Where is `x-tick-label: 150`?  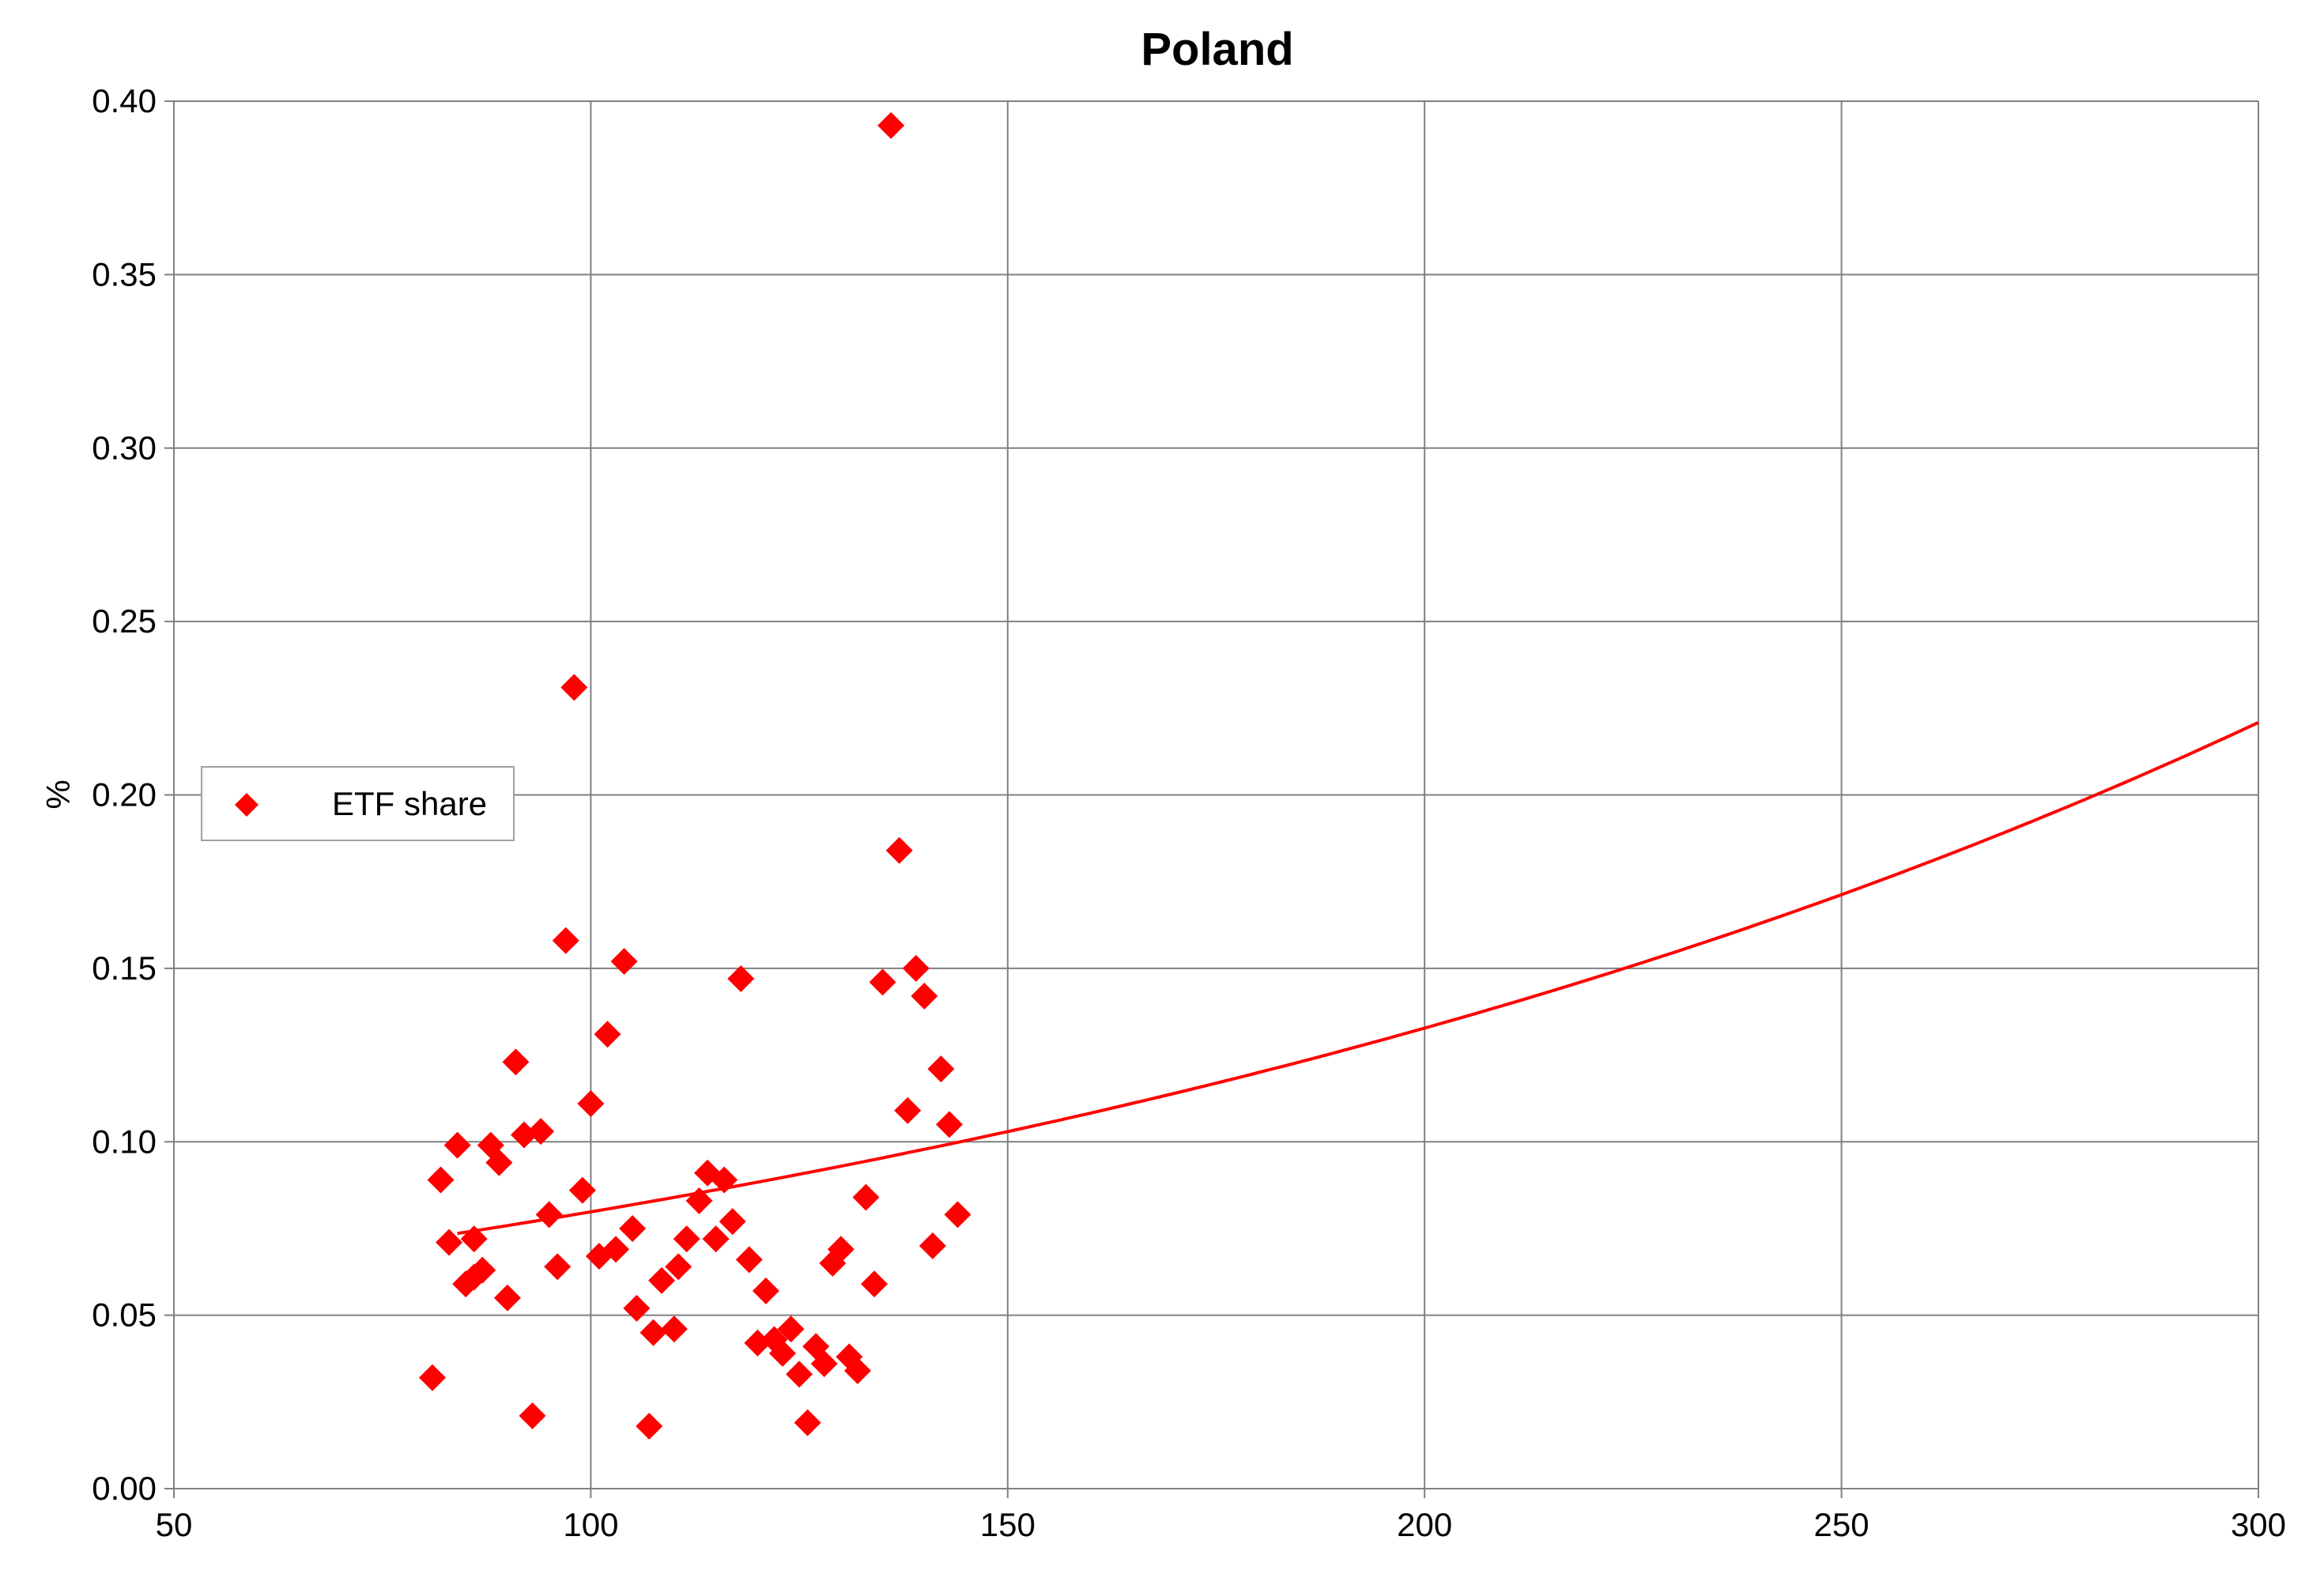 x-tick-label: 150 is located at coordinates (1008, 1524).